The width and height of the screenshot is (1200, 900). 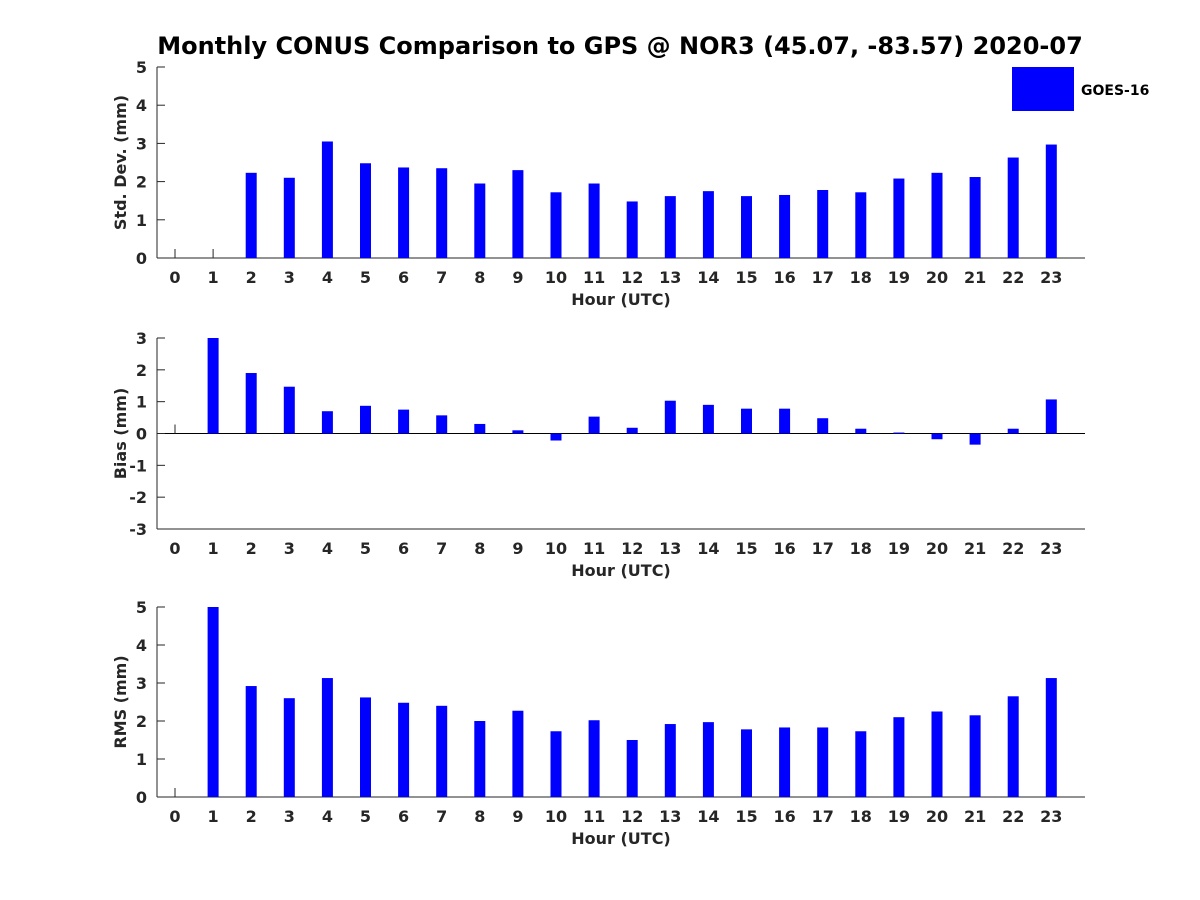 I want to click on rms-xtick-label: 15, so click(x=746, y=816).